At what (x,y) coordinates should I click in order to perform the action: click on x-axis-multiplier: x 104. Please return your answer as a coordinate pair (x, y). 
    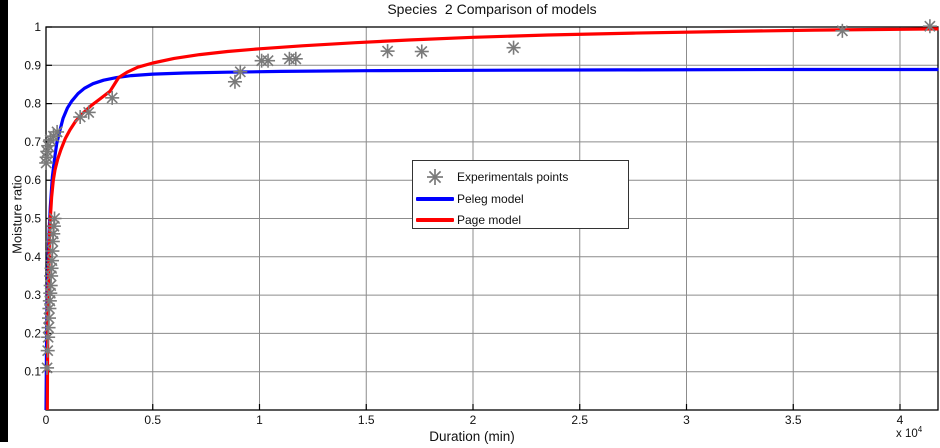
    Looking at the image, I should click on (909, 432).